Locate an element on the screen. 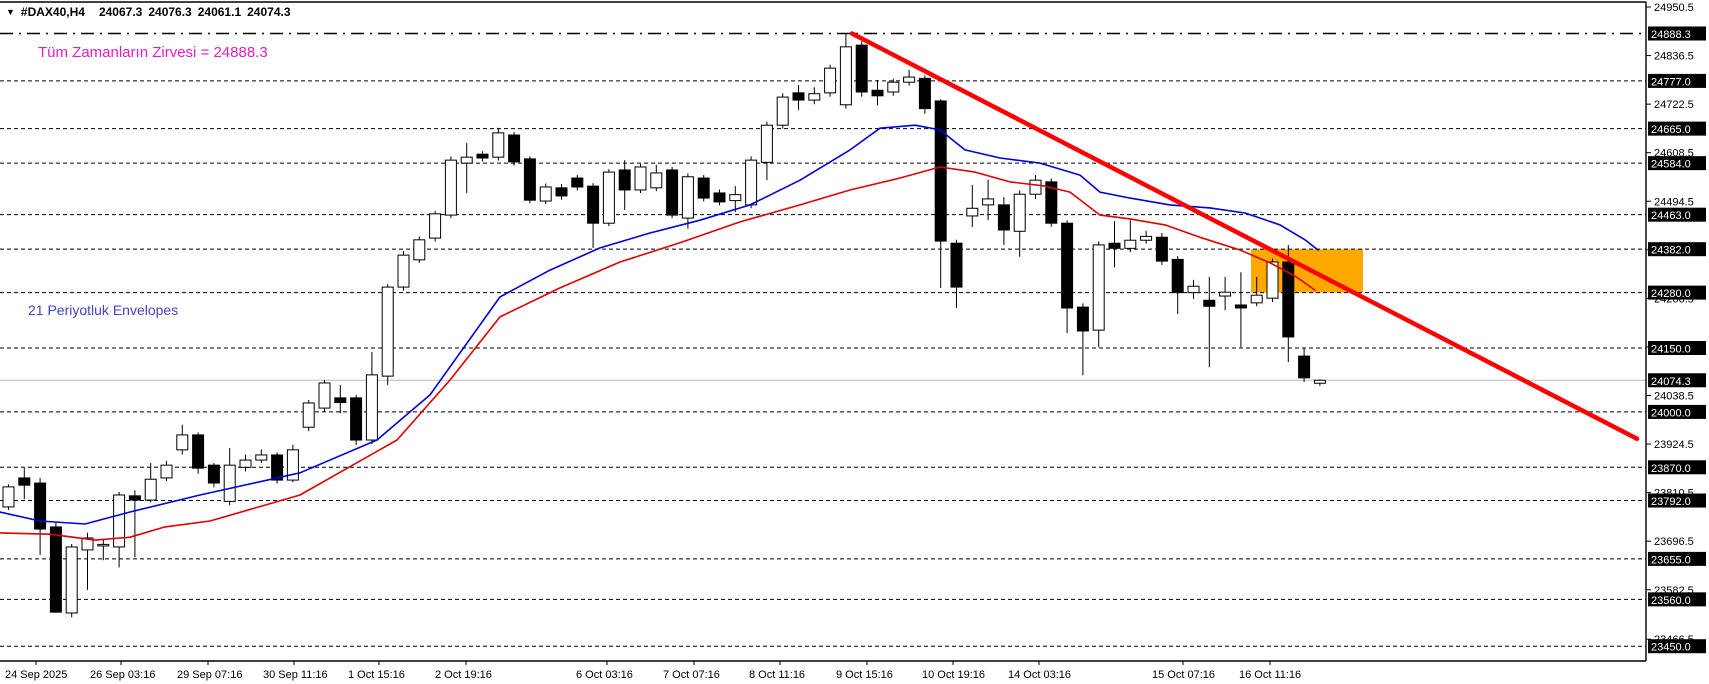  ohlc-close-value: 24074.3 is located at coordinates (269, 12).